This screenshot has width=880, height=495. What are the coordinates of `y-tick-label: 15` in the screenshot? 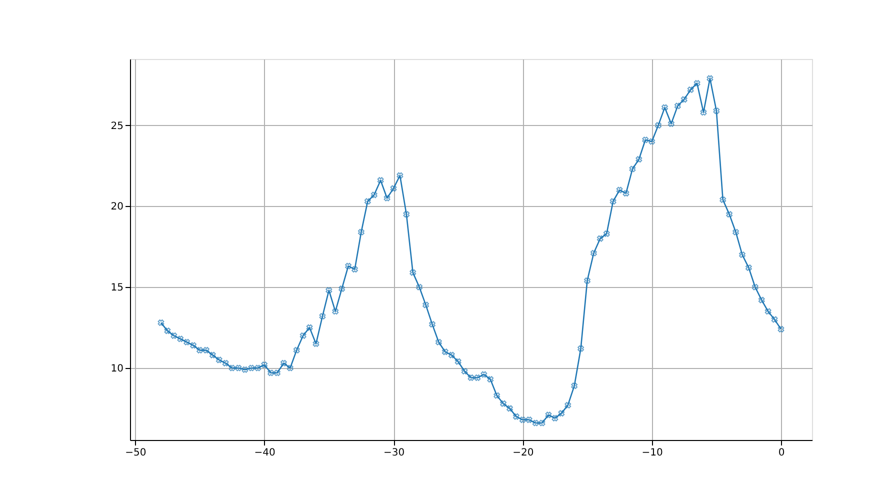 It's located at (117, 288).